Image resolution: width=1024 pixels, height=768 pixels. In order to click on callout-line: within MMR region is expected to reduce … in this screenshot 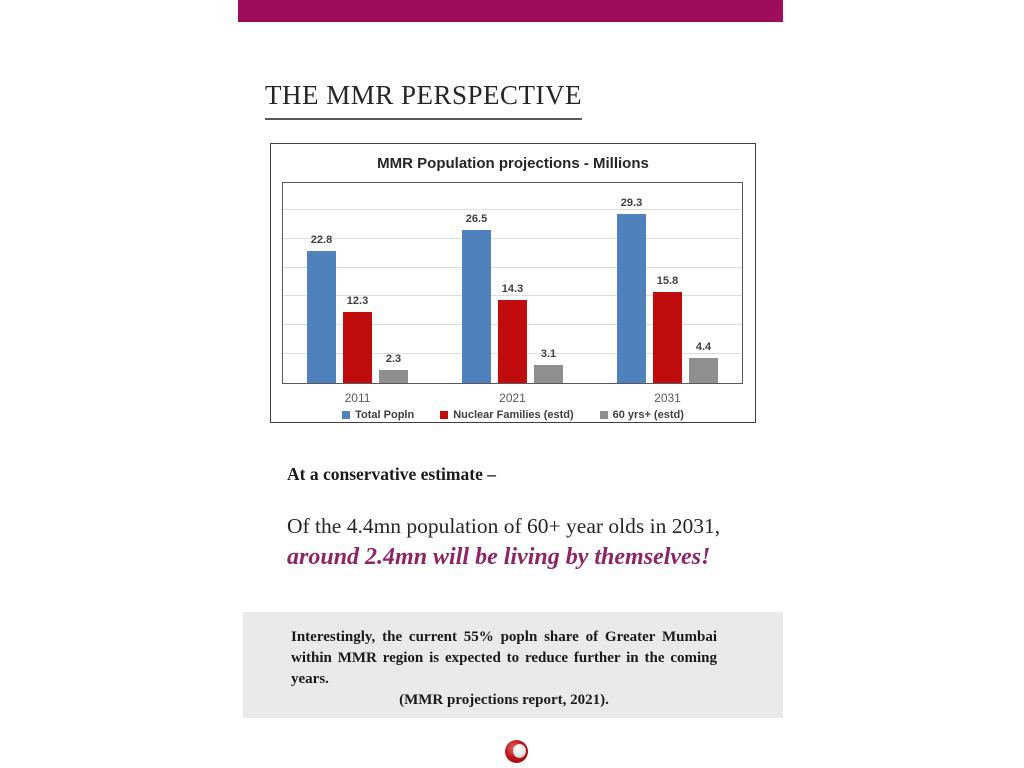, I will do `click(504, 658)`.